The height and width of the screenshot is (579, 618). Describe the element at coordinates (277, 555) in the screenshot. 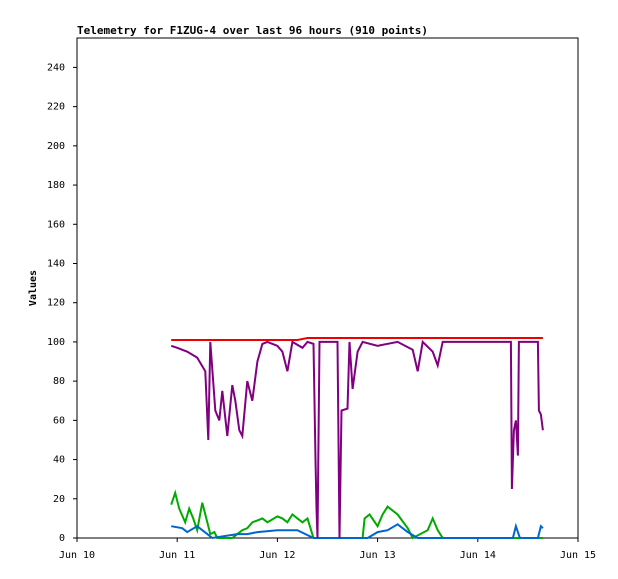

I see `x-tick-label: Jun 12` at that location.